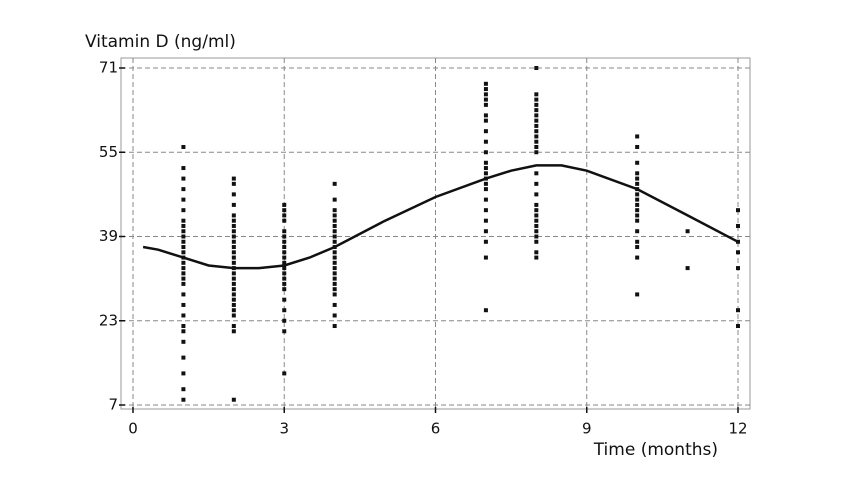  What do you see at coordinates (160, 42) in the screenshot?
I see `y-axis-title: Vitamin D (ng/ml)` at bounding box center [160, 42].